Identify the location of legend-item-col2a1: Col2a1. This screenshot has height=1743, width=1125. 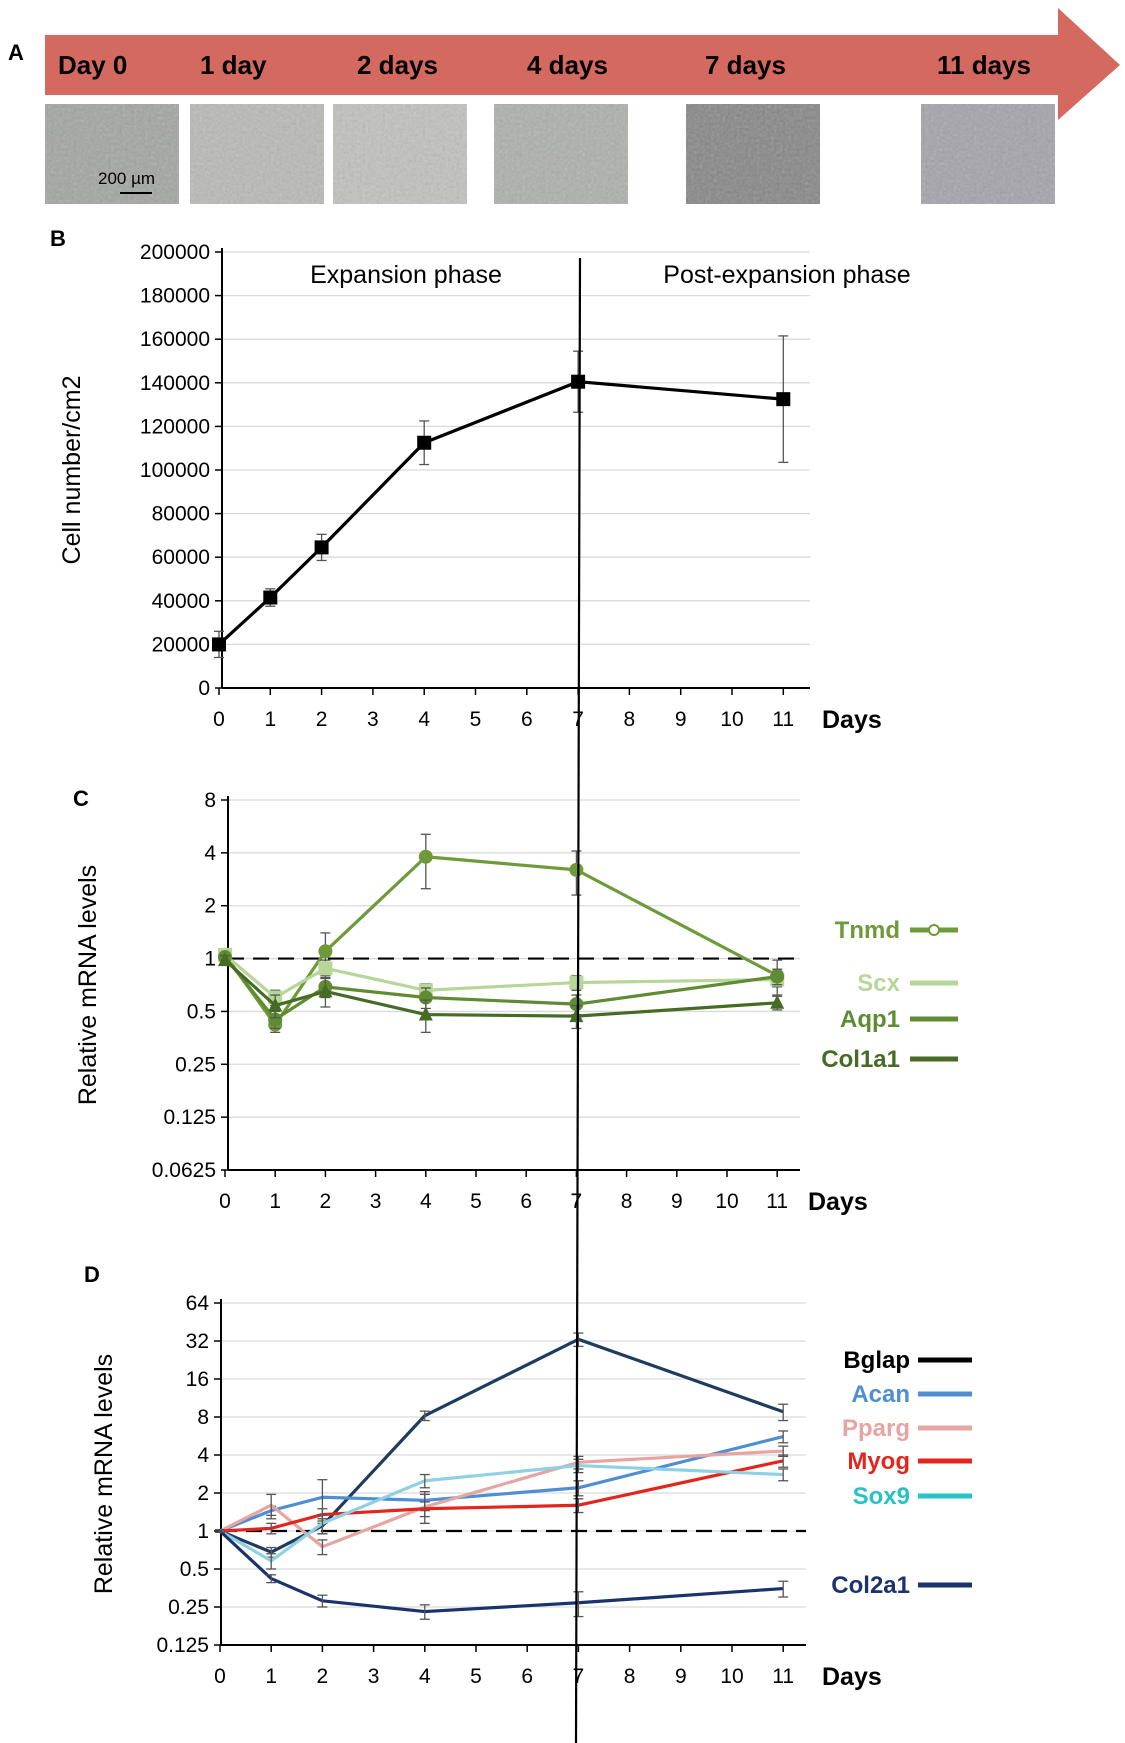
(901, 1585).